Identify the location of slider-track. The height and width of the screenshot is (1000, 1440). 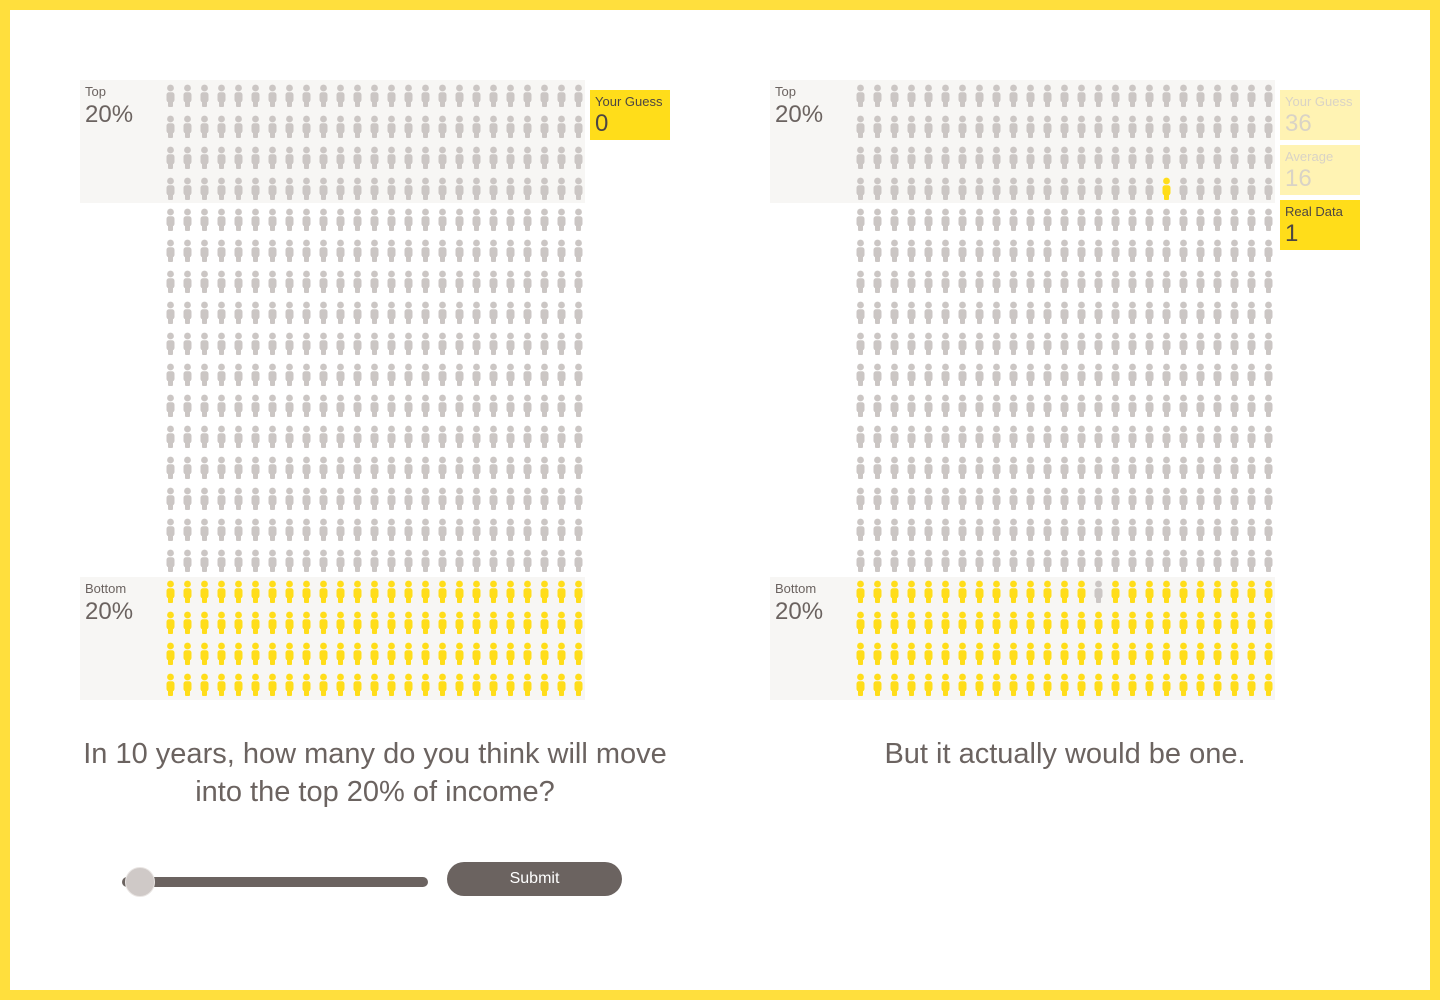
(275, 882).